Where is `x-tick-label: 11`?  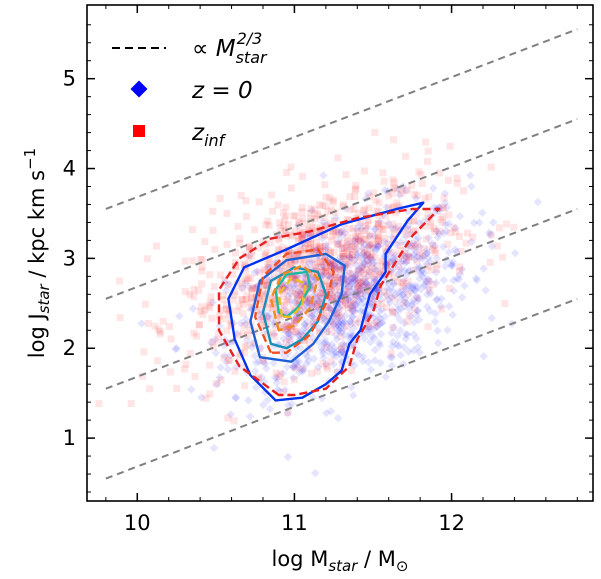
x-tick-label: 11 is located at coordinates (294, 523).